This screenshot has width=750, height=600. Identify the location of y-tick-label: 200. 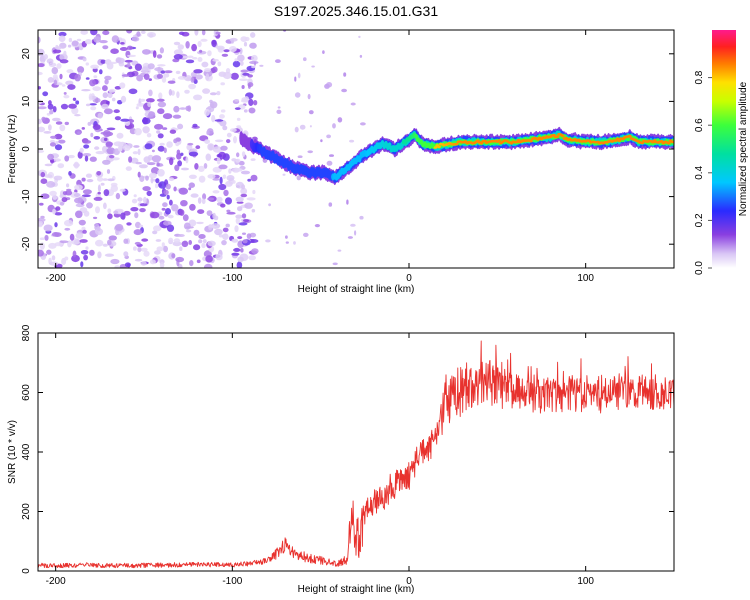
(26, 511).